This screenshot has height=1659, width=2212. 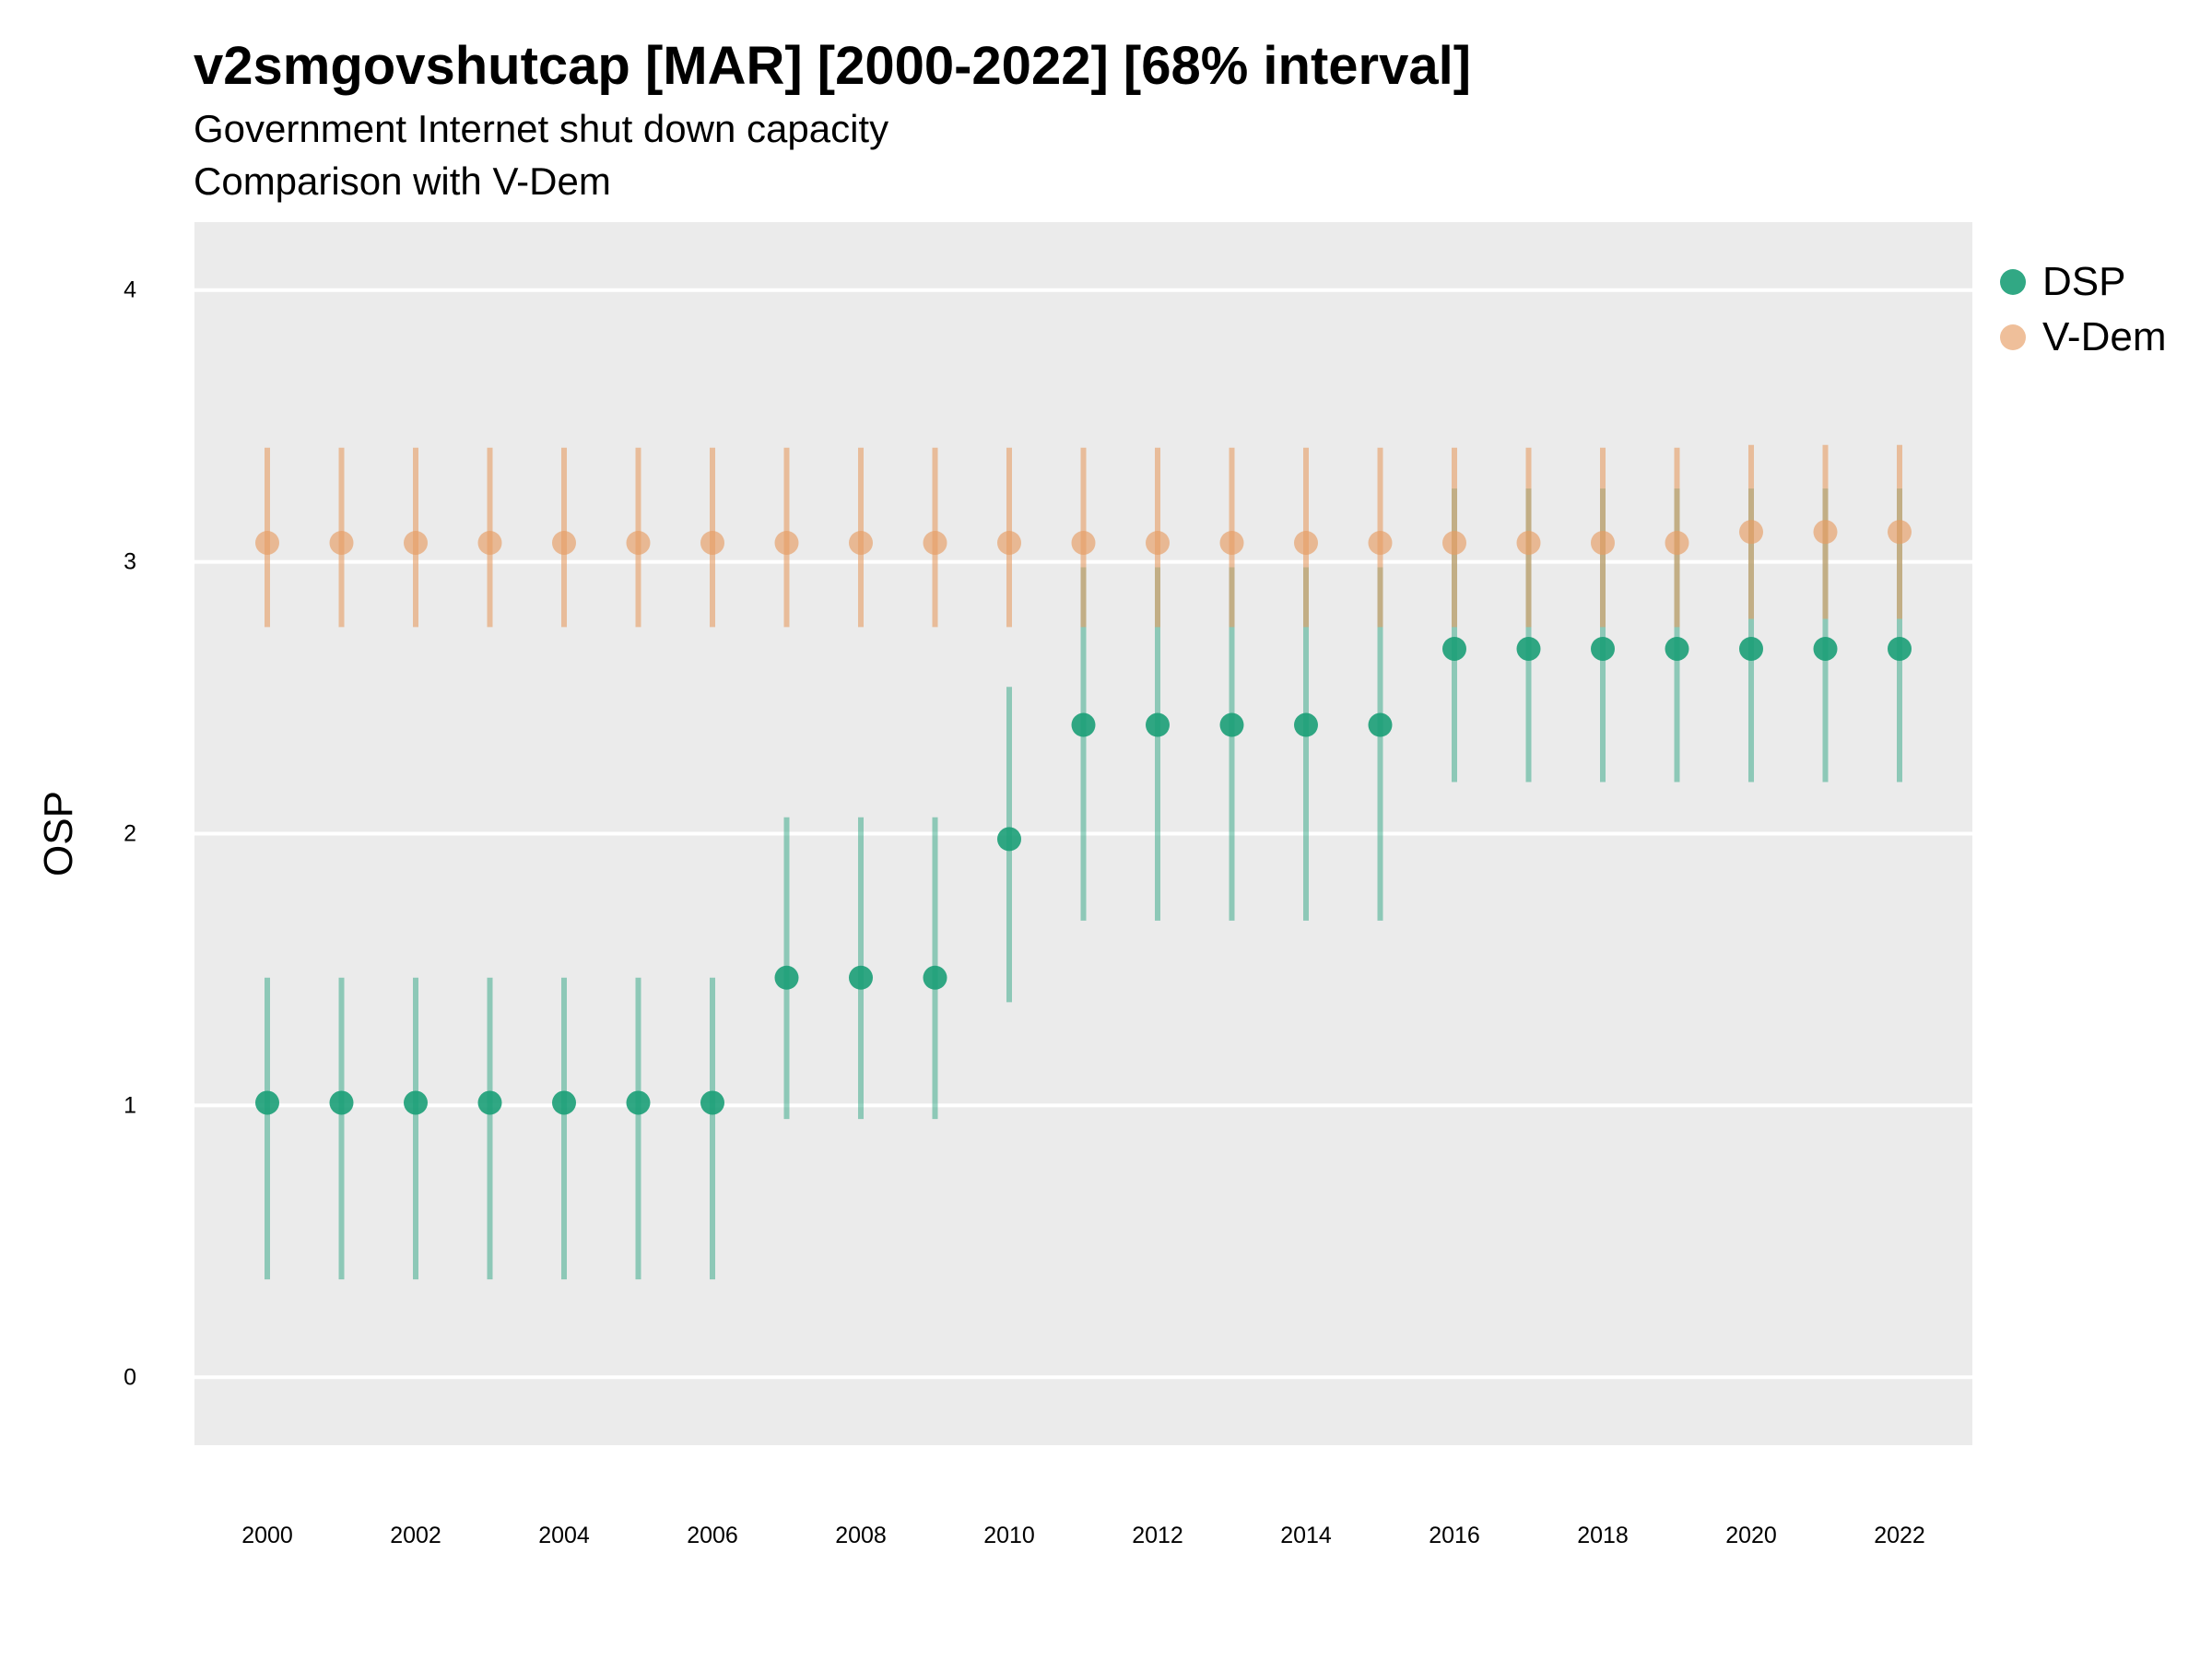 I want to click on y-tick-label: 0, so click(x=130, y=1377).